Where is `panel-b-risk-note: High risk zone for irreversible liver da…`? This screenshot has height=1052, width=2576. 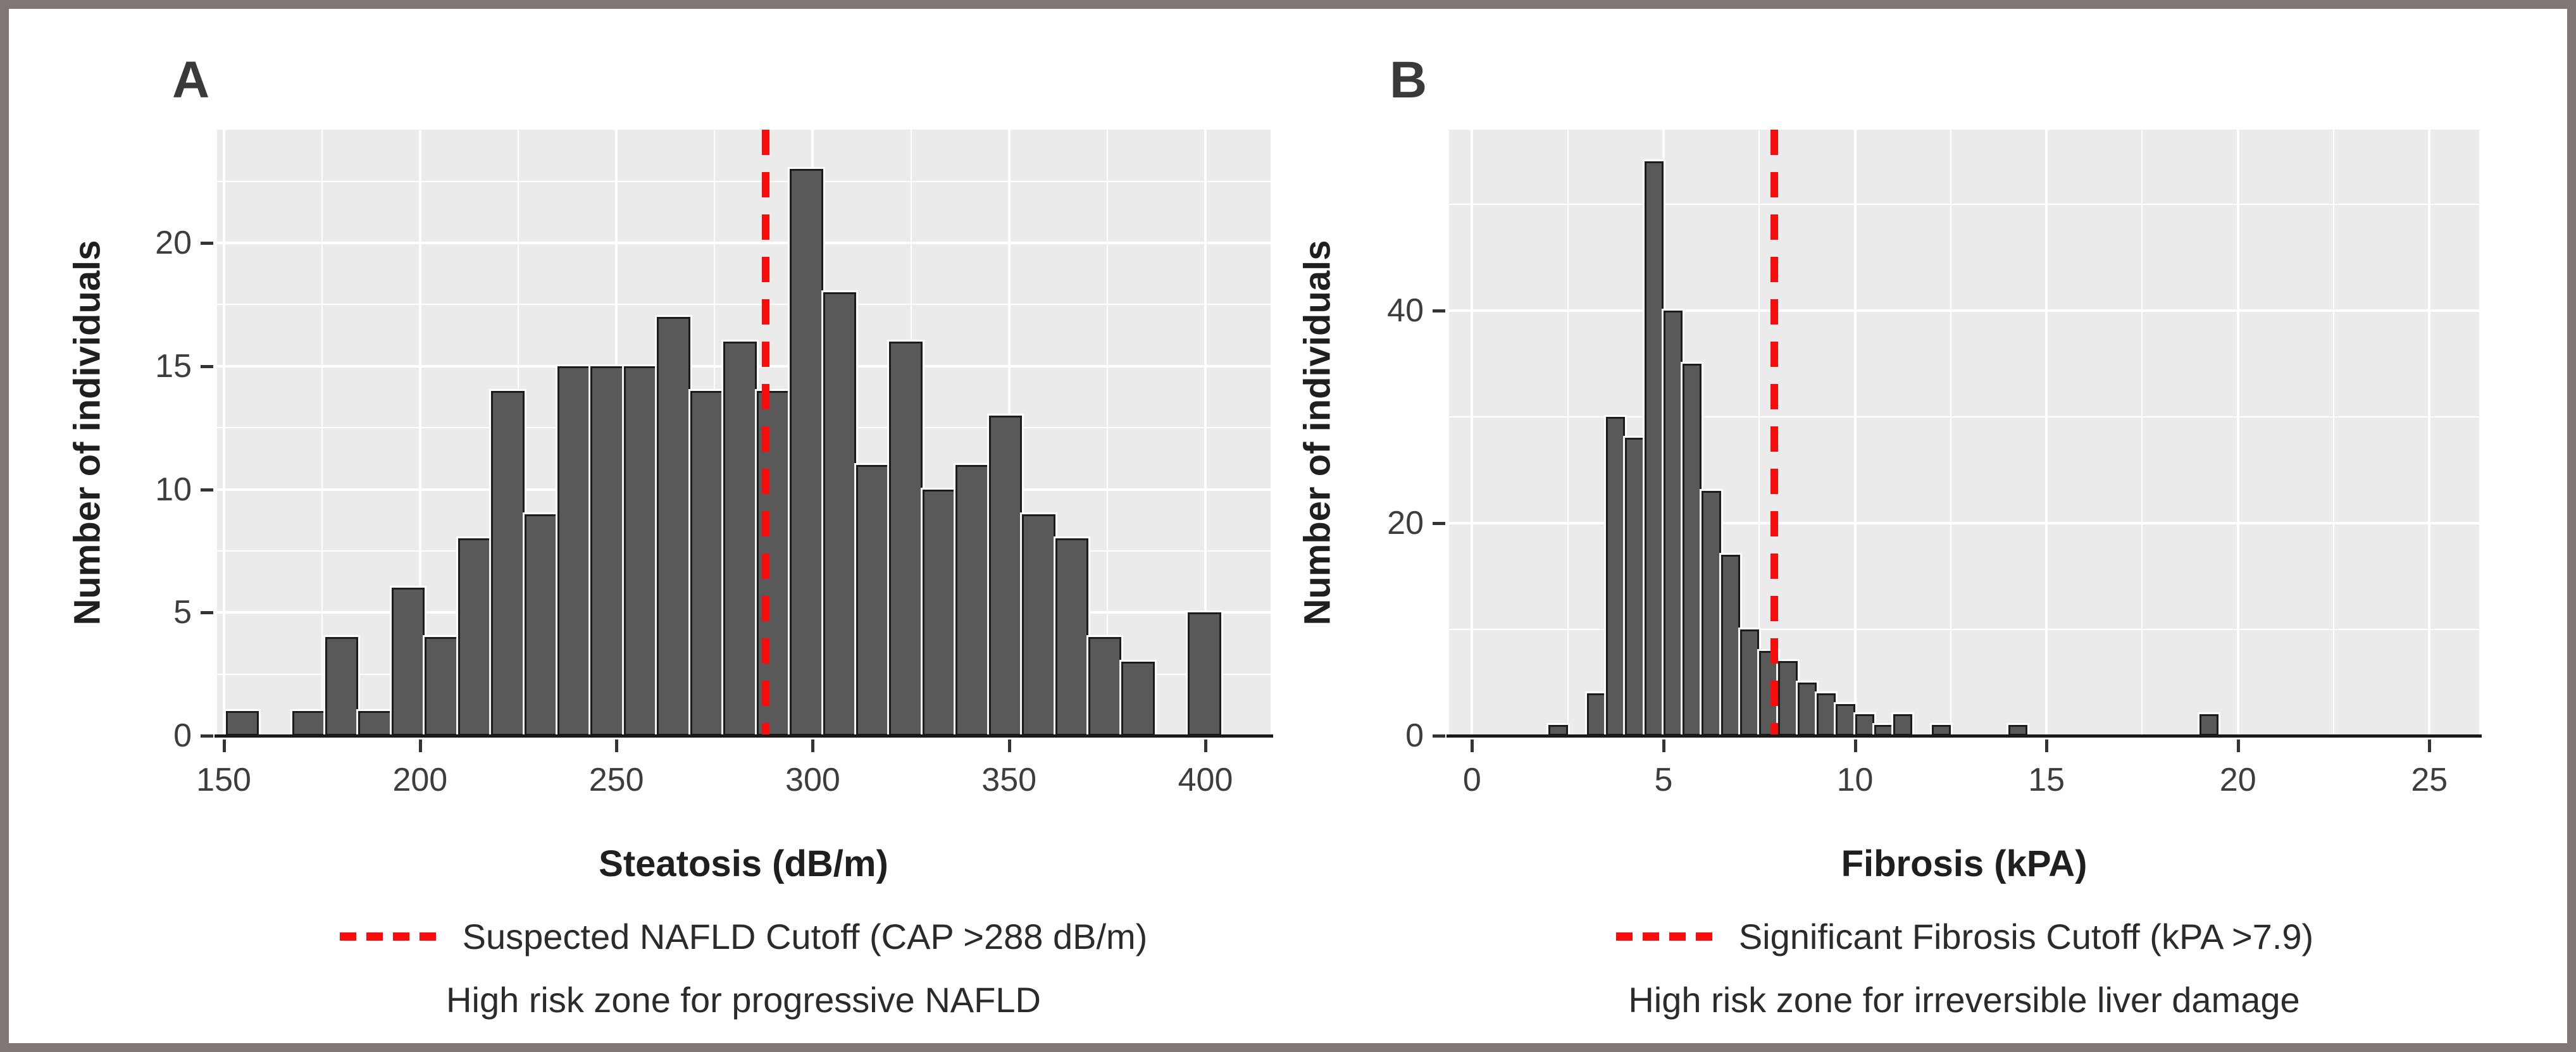
panel-b-risk-note: High risk zone for irreversible liver da… is located at coordinates (1964, 1000).